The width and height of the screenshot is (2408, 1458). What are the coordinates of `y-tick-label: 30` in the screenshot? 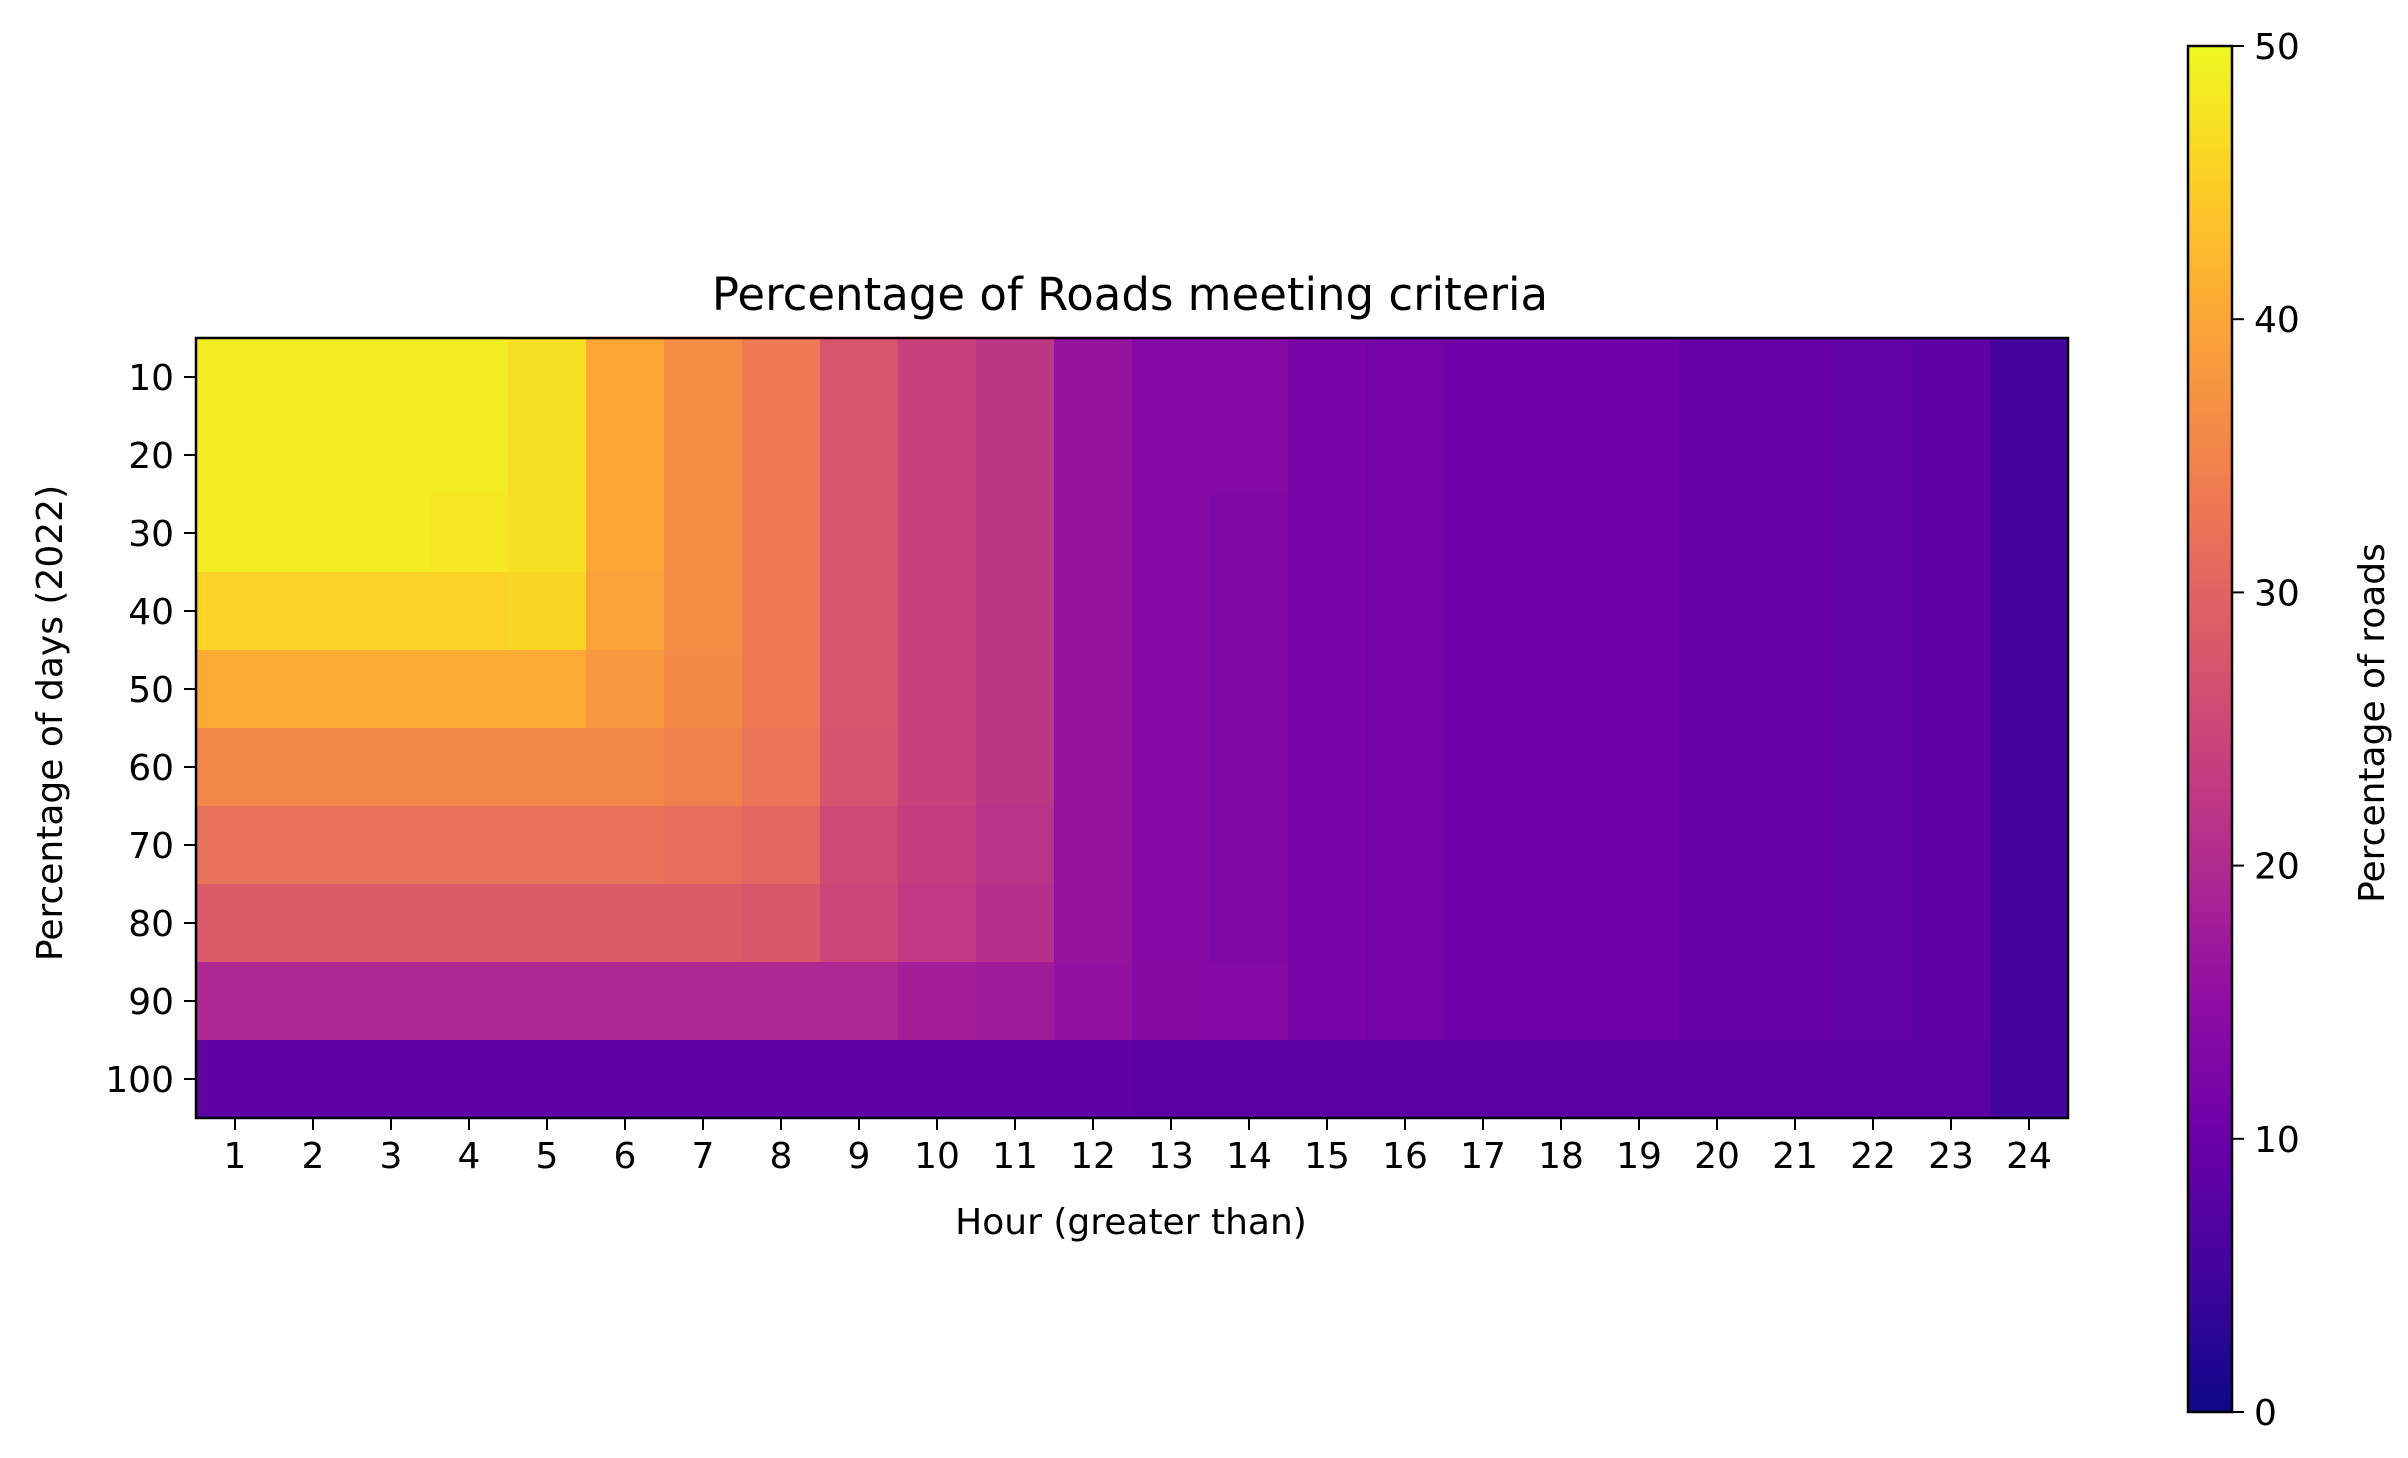 It's located at (151, 534).